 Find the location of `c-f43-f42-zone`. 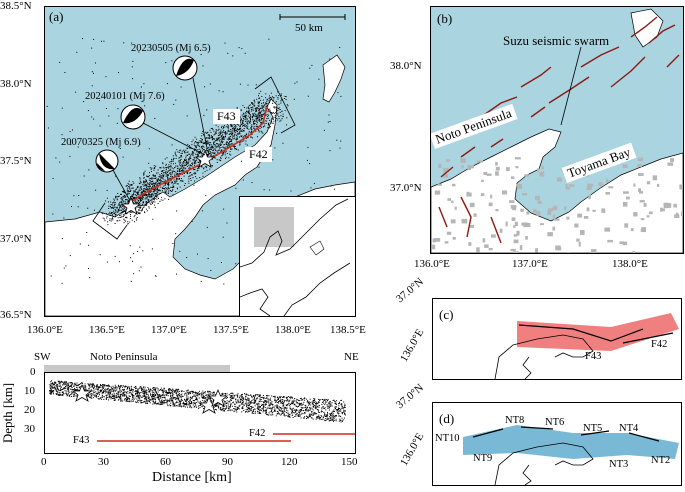

c-f43-f42-zone is located at coordinates (598, 332).